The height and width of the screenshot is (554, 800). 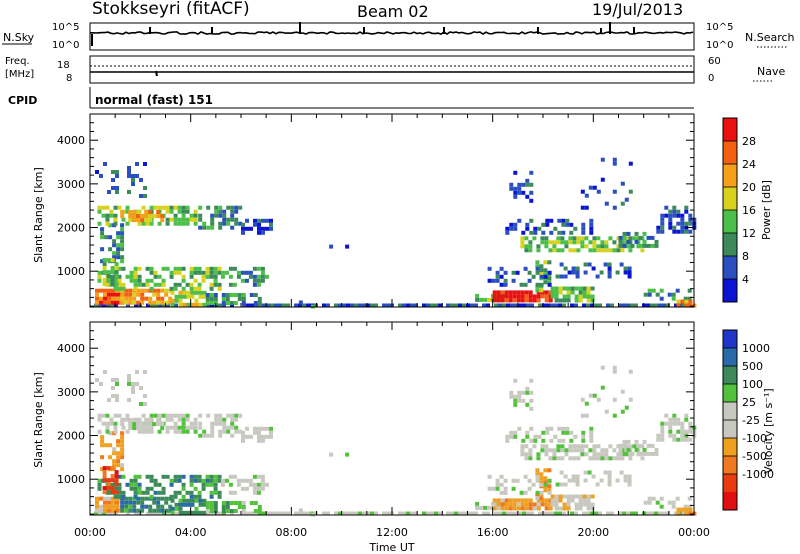 I want to click on freq-label: Freq., so click(x=17, y=61).